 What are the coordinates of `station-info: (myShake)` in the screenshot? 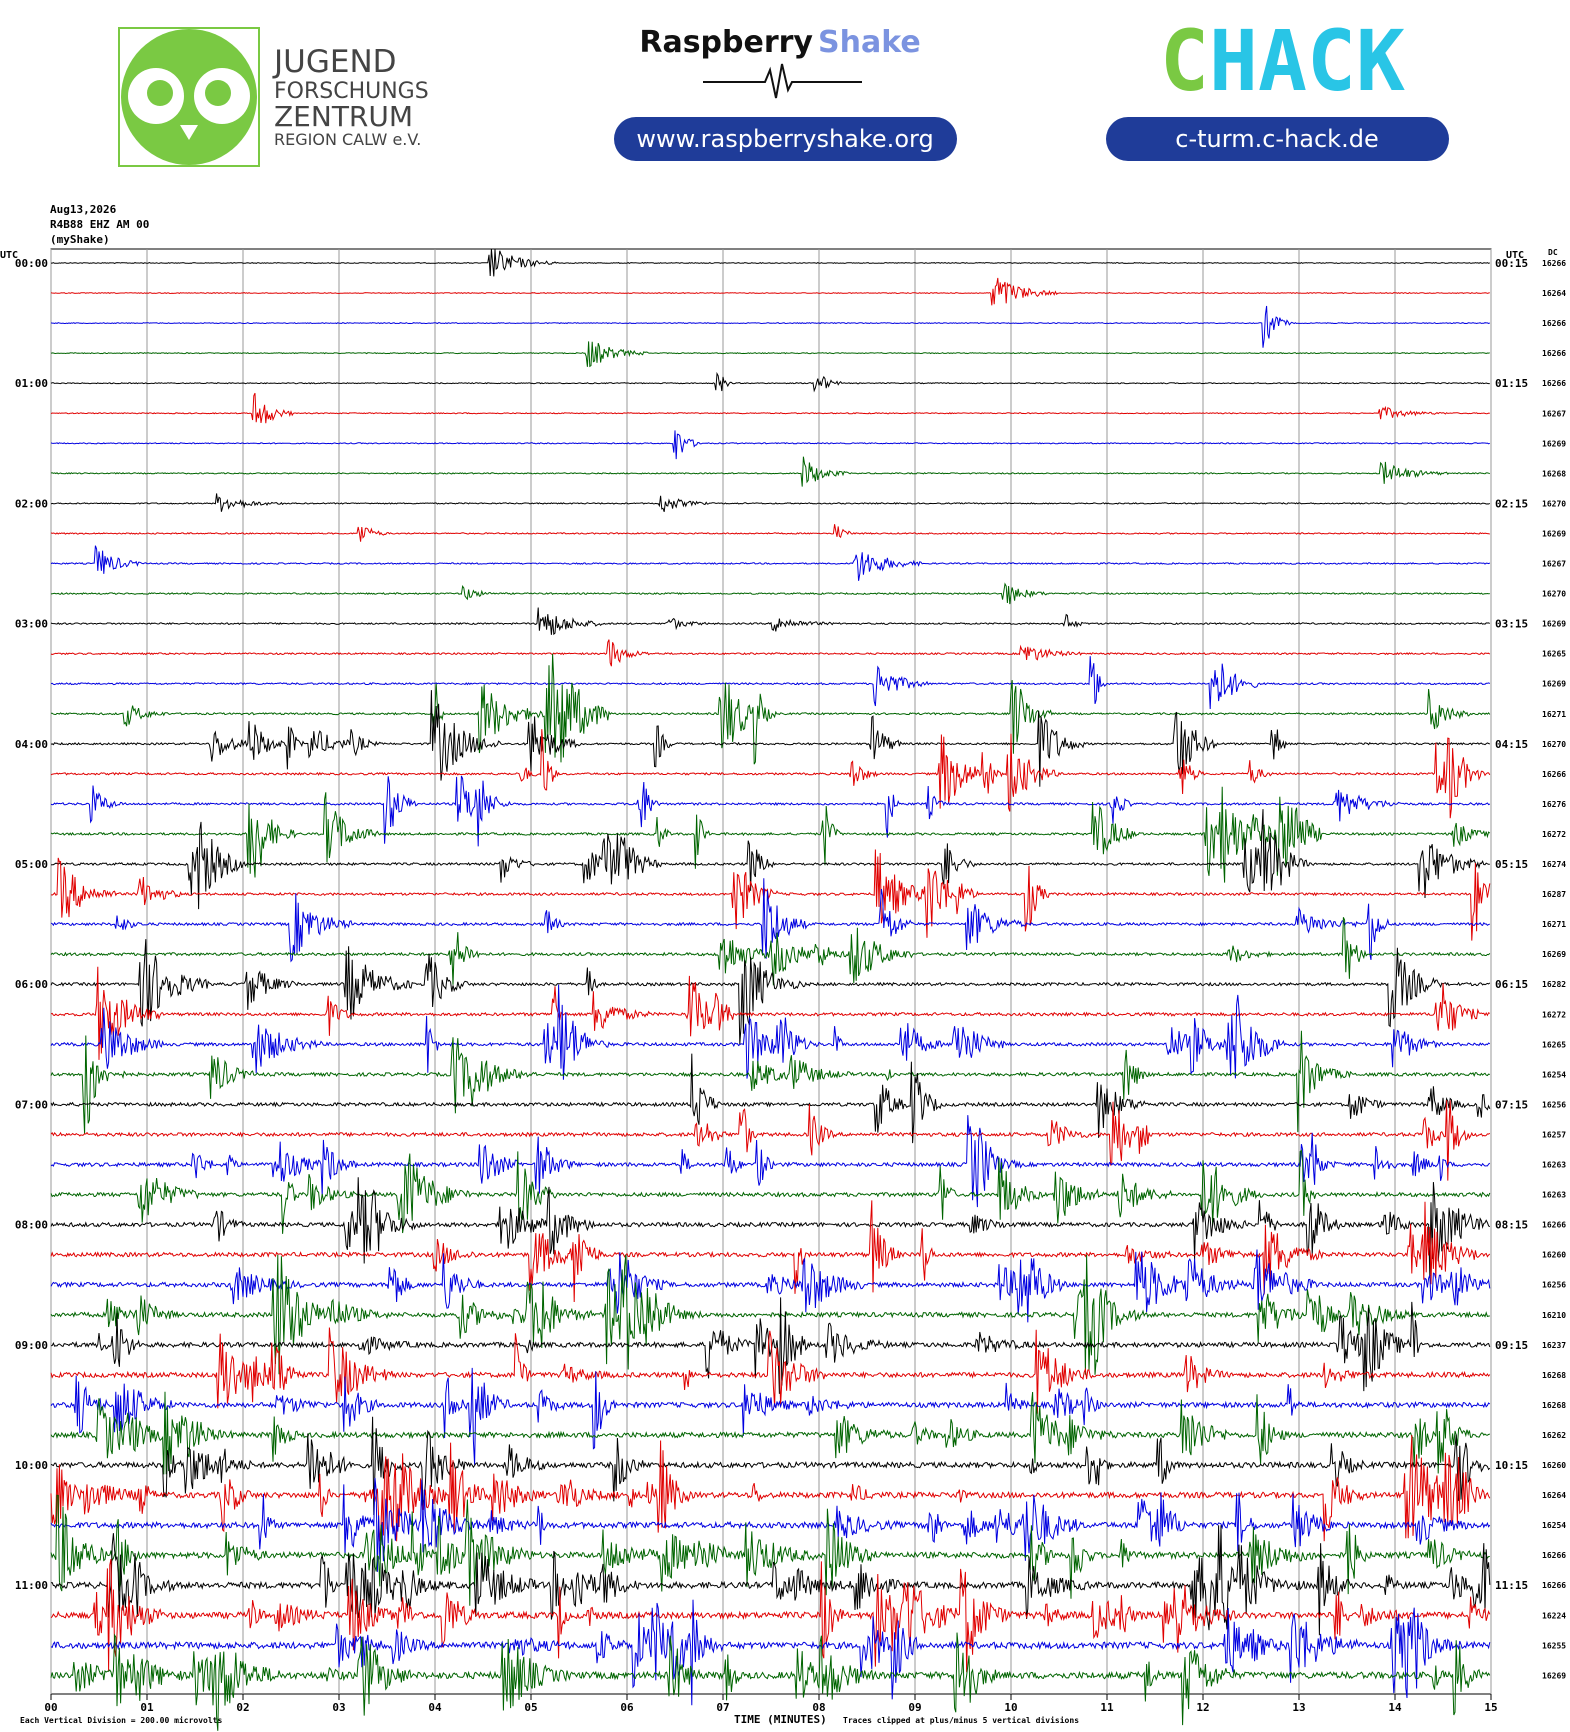 It's located at (80, 239).